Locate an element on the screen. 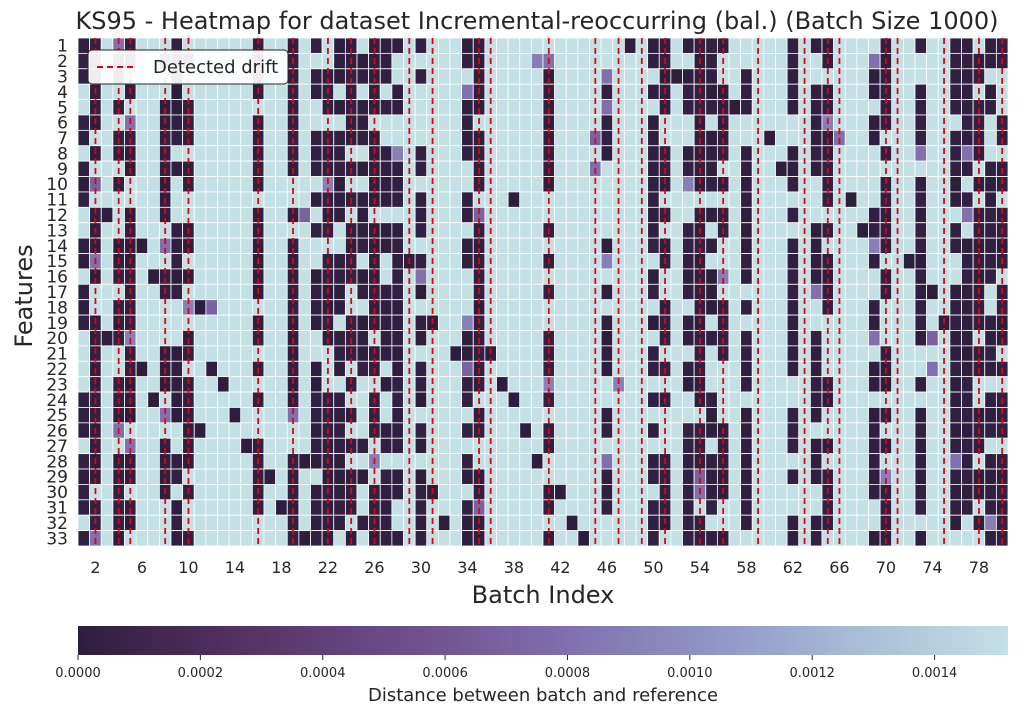  x-tick-label: 18 is located at coordinates (281, 567).